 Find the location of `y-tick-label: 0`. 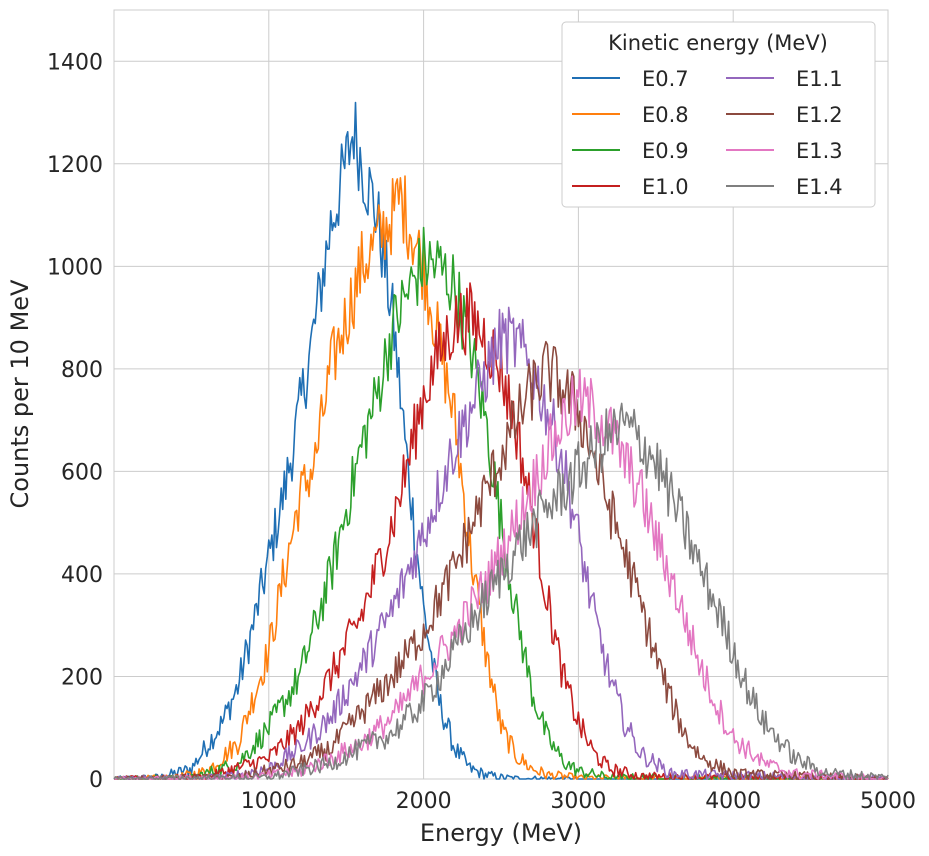

y-tick-label: 0 is located at coordinates (96, 780).